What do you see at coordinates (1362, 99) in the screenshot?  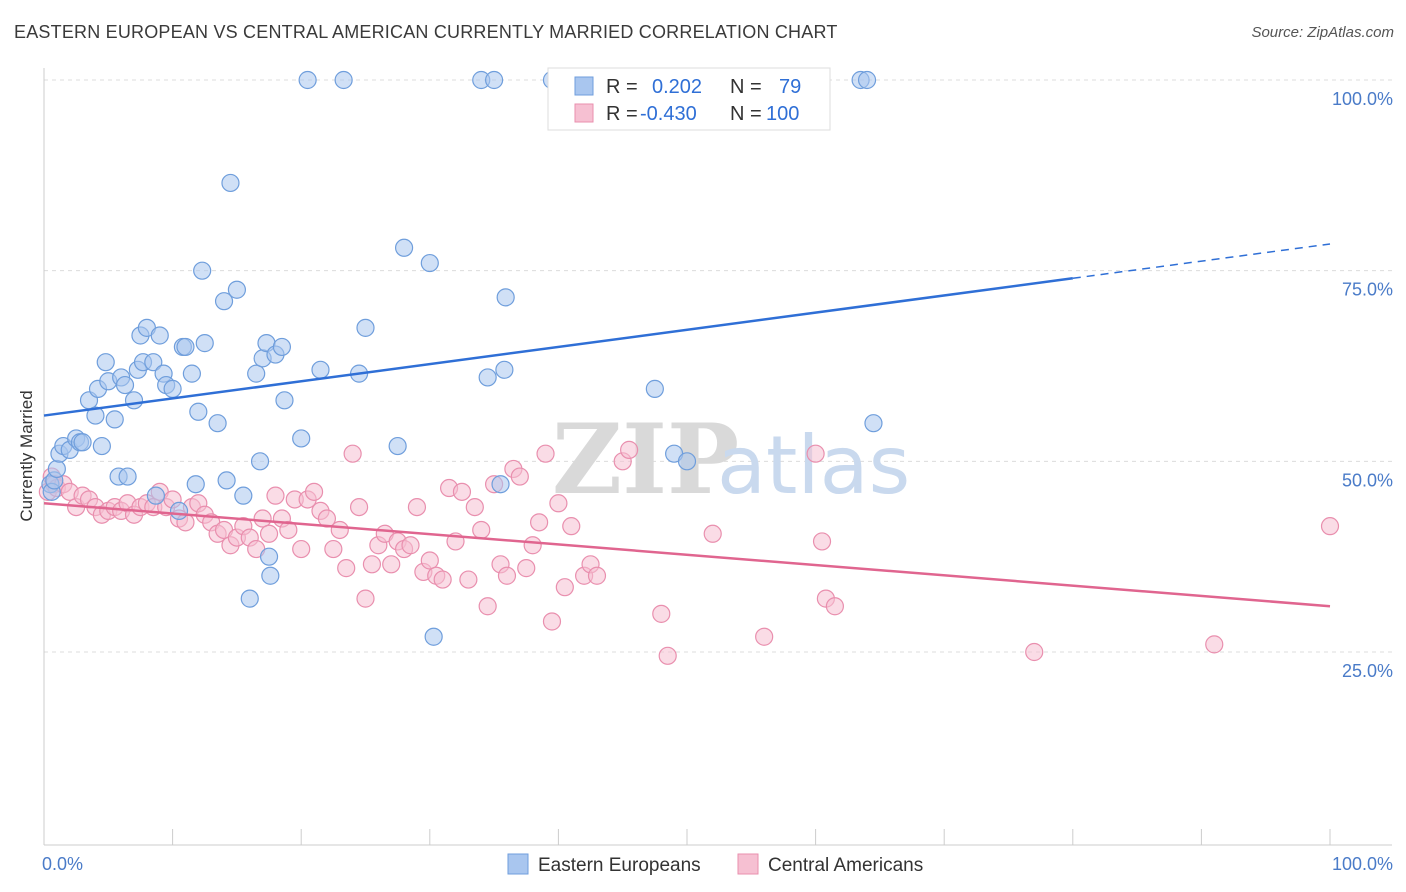 I see `y-tick-label: 100.0%` at bounding box center [1362, 99].